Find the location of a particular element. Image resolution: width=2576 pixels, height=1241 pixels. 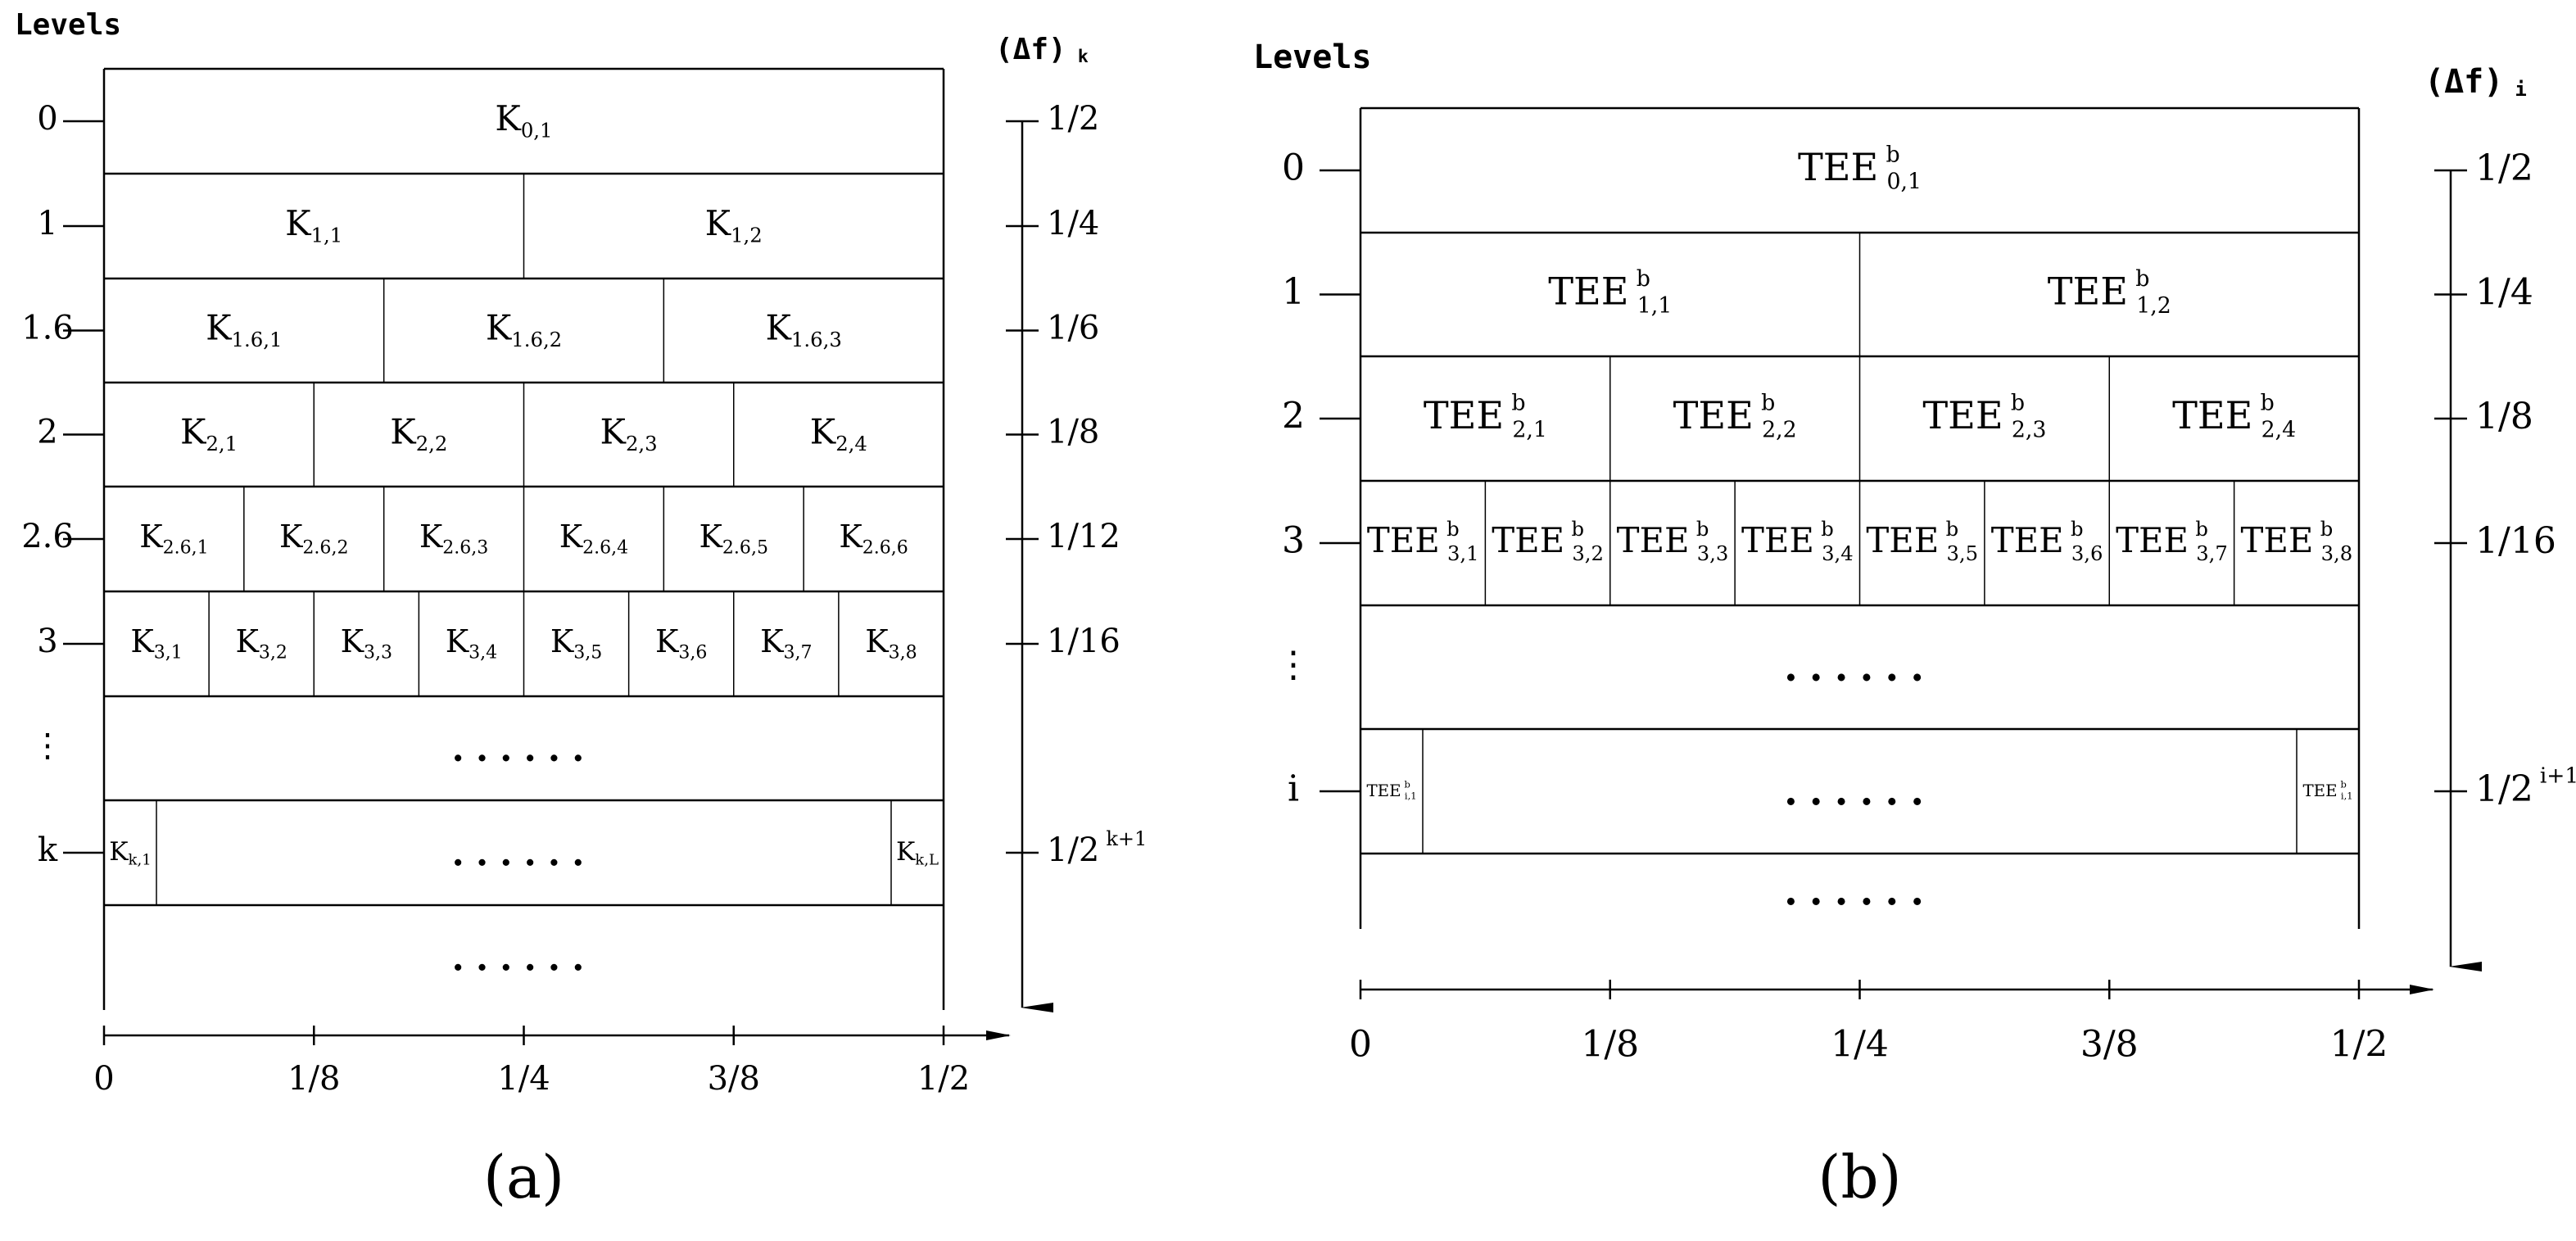

cell-label: K2,1 is located at coordinates (209, 433).